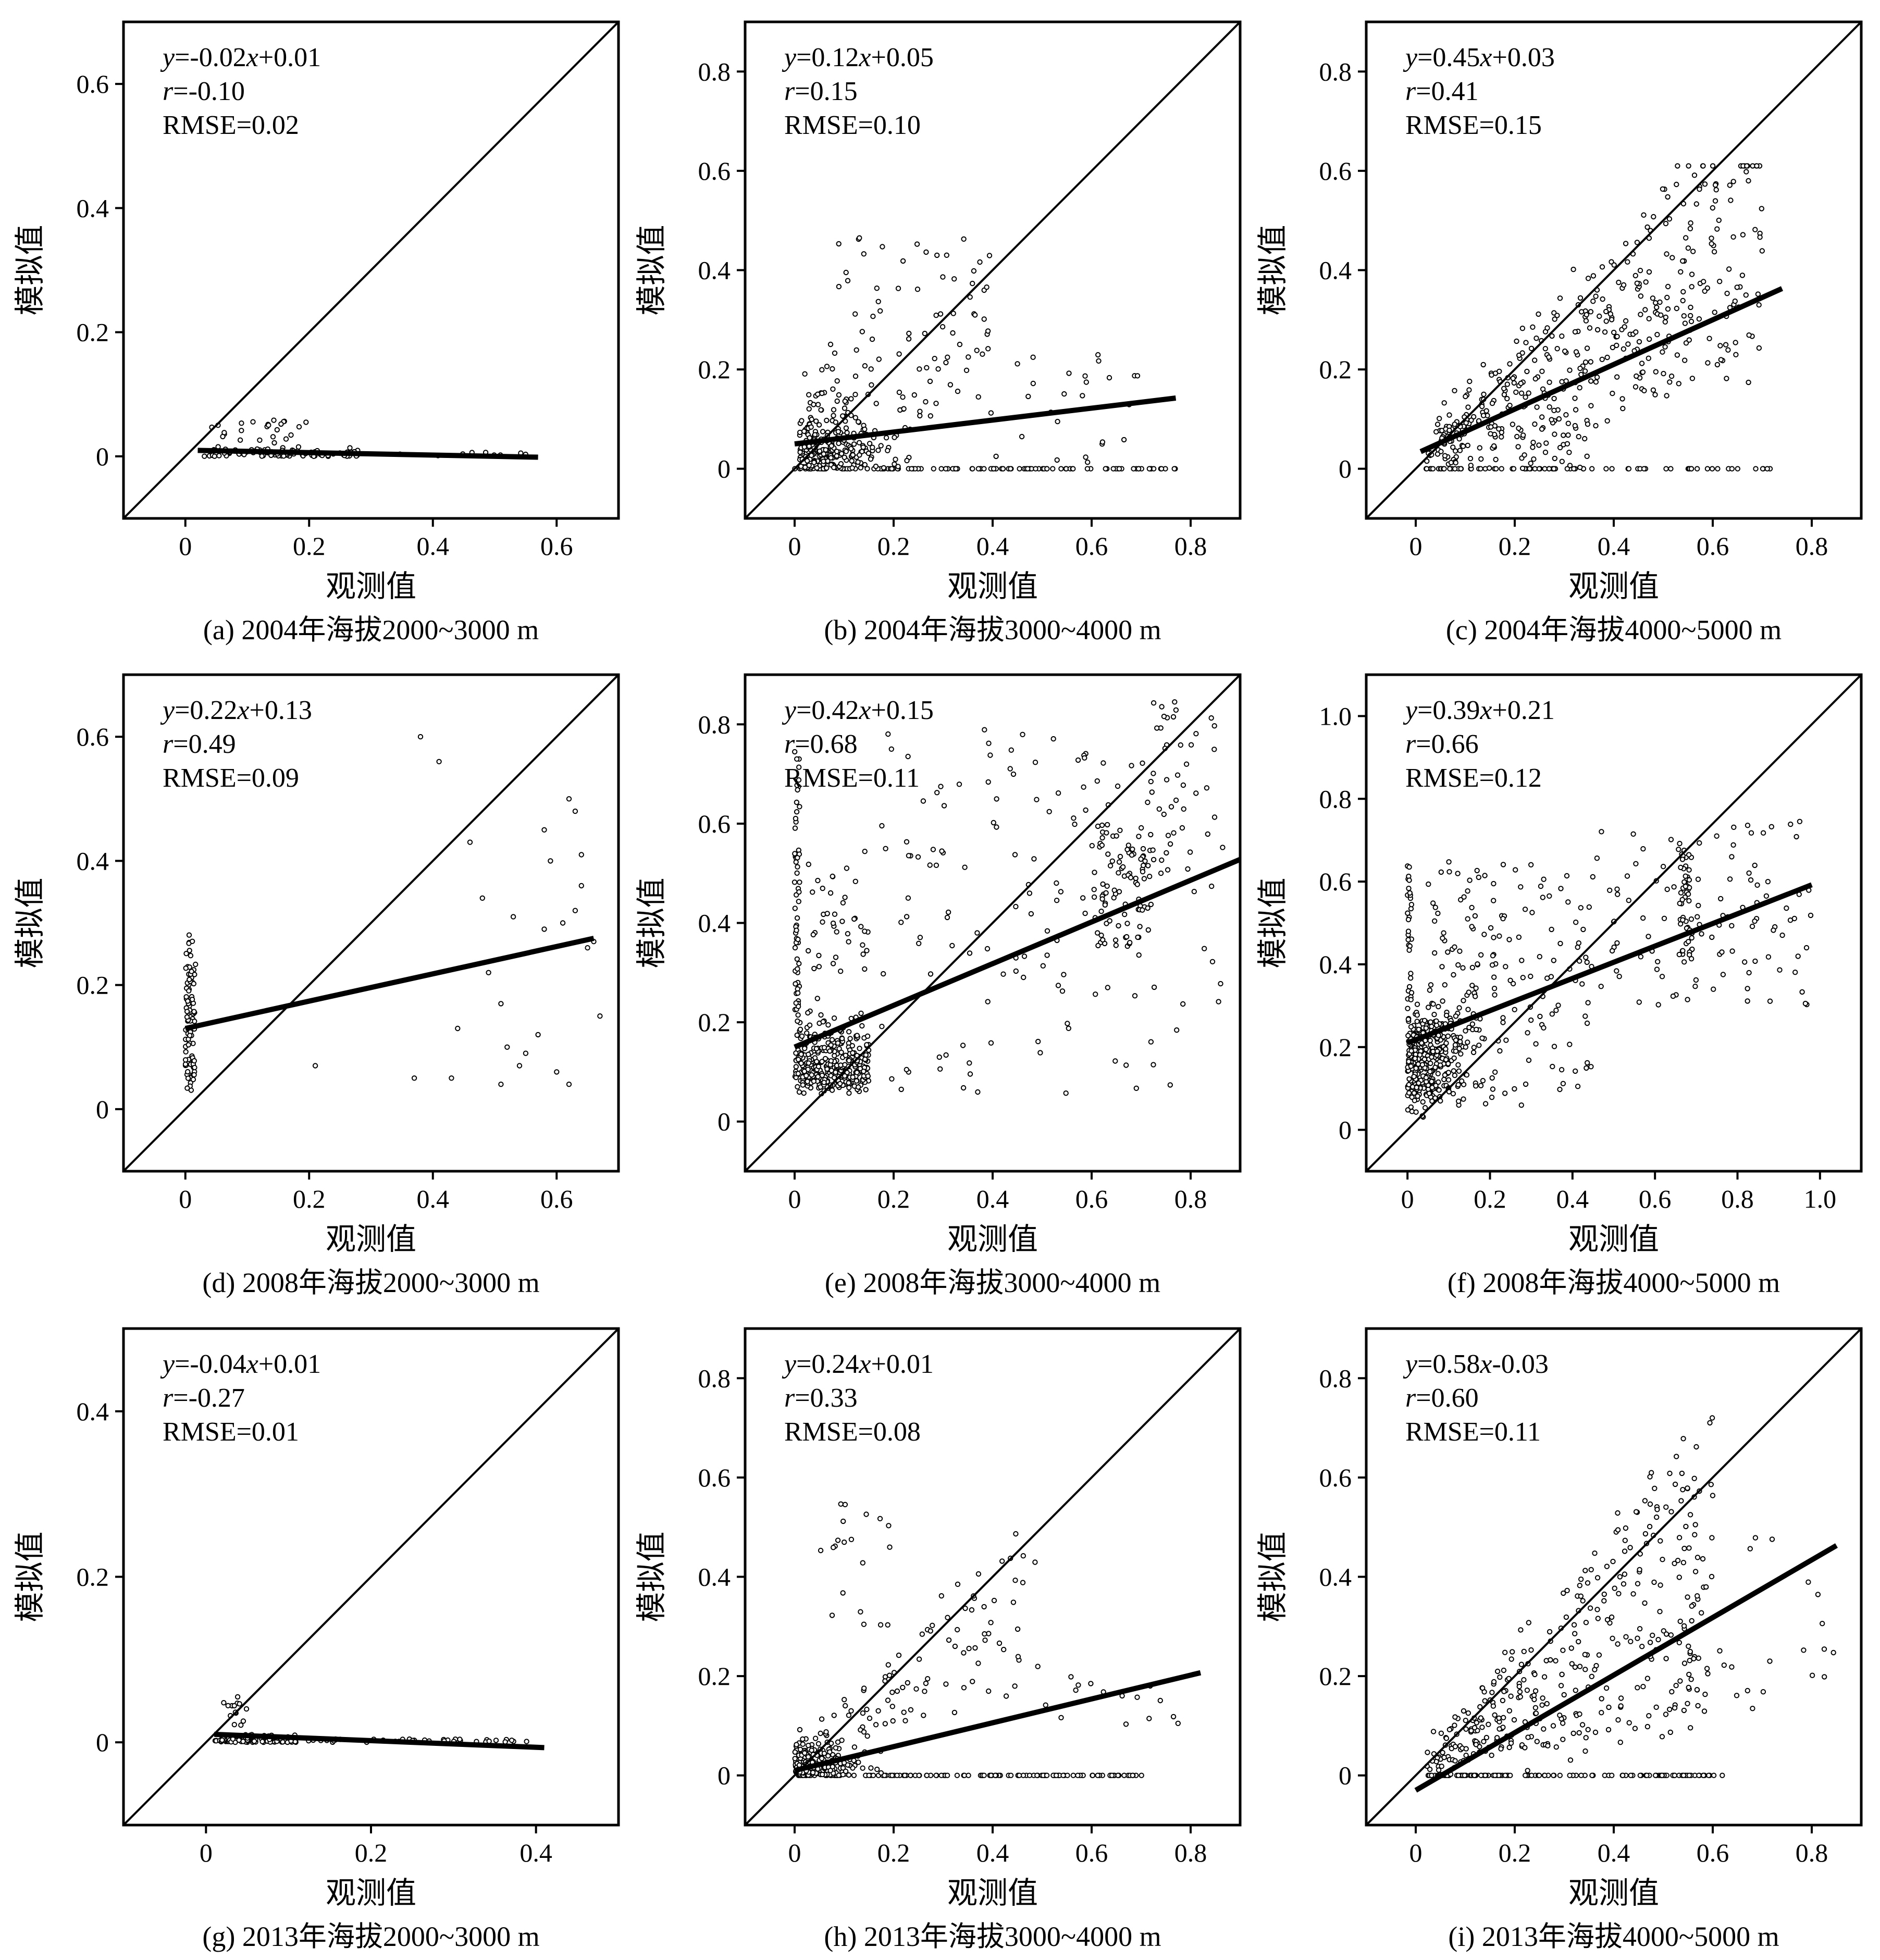  Describe the element at coordinates (371, 270) in the screenshot. I see `plot-frame` at that location.